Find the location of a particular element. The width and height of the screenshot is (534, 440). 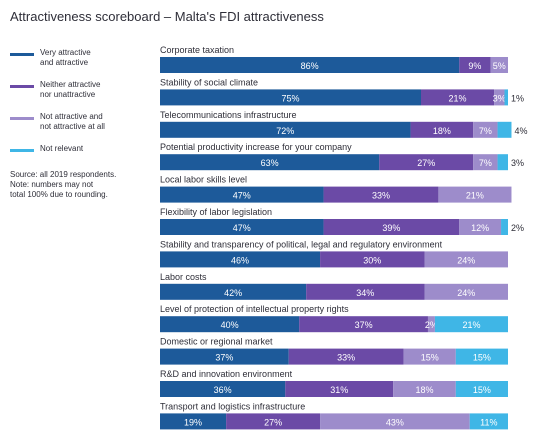

data-label: 9% is located at coordinates (474, 66).